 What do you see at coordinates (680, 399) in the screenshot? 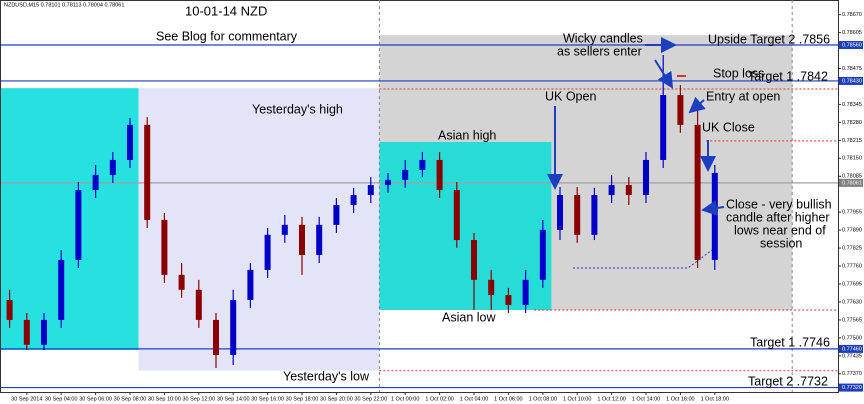
I see `x-tick-label: 1 Oct 16:00` at bounding box center [680, 399].